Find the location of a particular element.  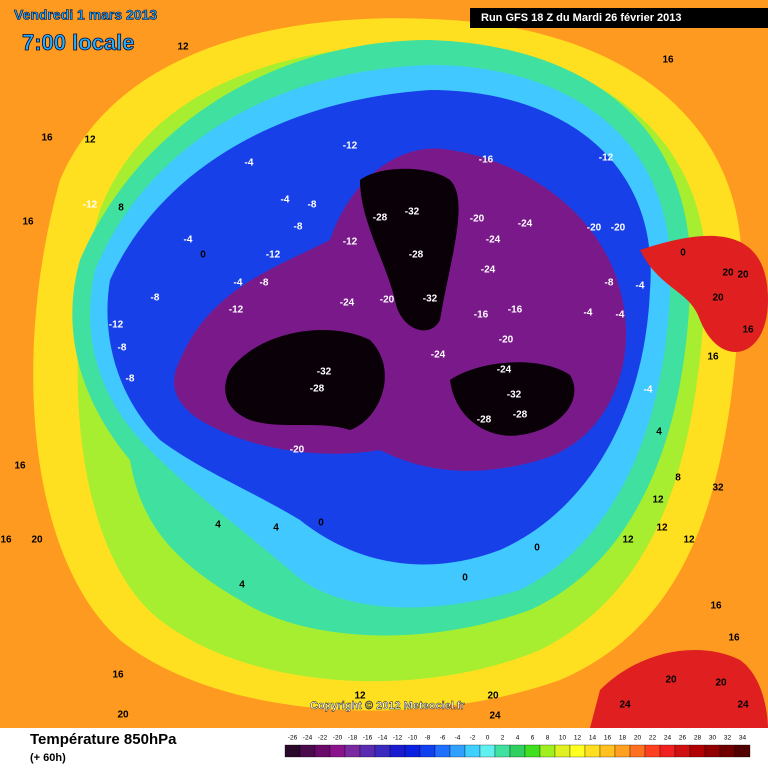

scale-label: 28 is located at coordinates (698, 738).